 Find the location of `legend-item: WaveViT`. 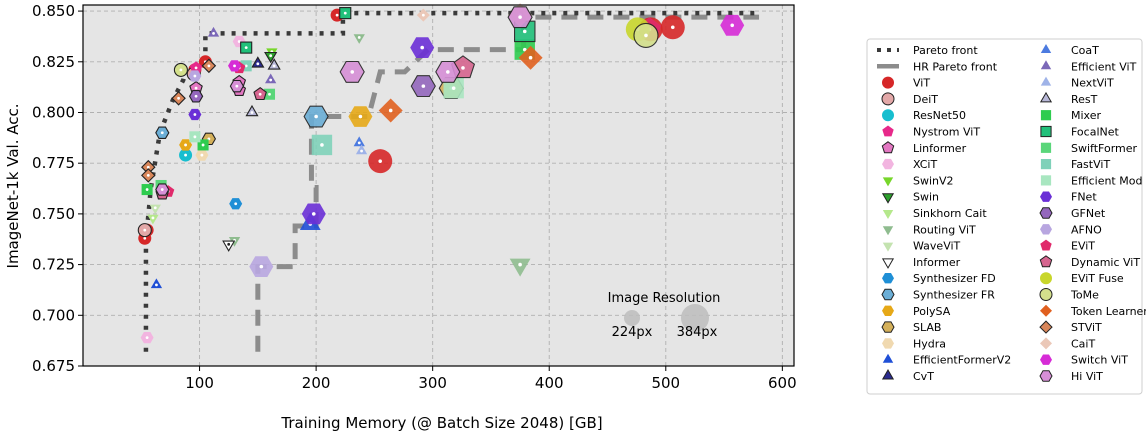

legend-item: WaveViT is located at coordinates (921, 246).